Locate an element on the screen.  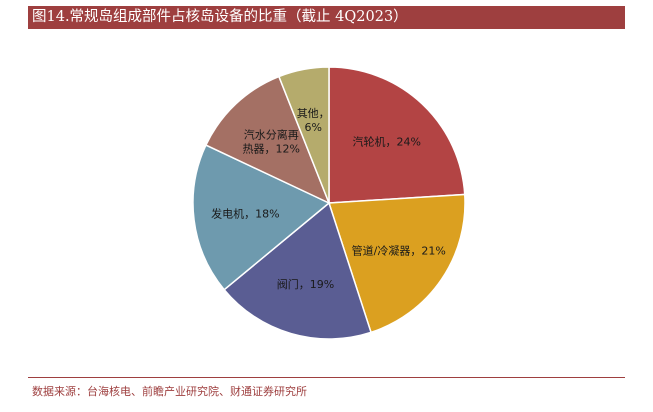
pie-slice-label: 管道/冷凝器，21% is located at coordinates (399, 250).